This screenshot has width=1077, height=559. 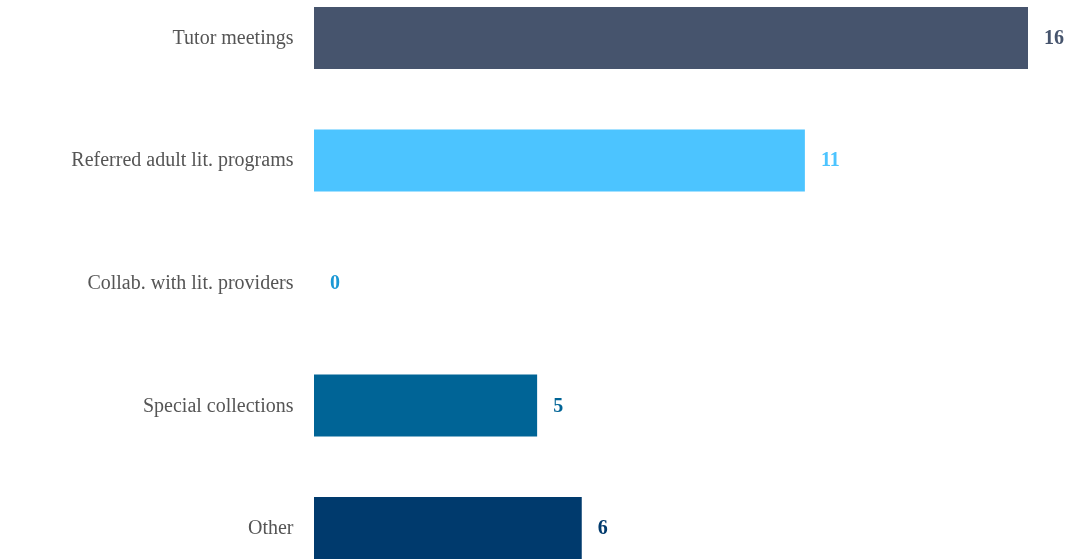 What do you see at coordinates (1054, 36) in the screenshot?
I see `data-label: 16` at bounding box center [1054, 36].